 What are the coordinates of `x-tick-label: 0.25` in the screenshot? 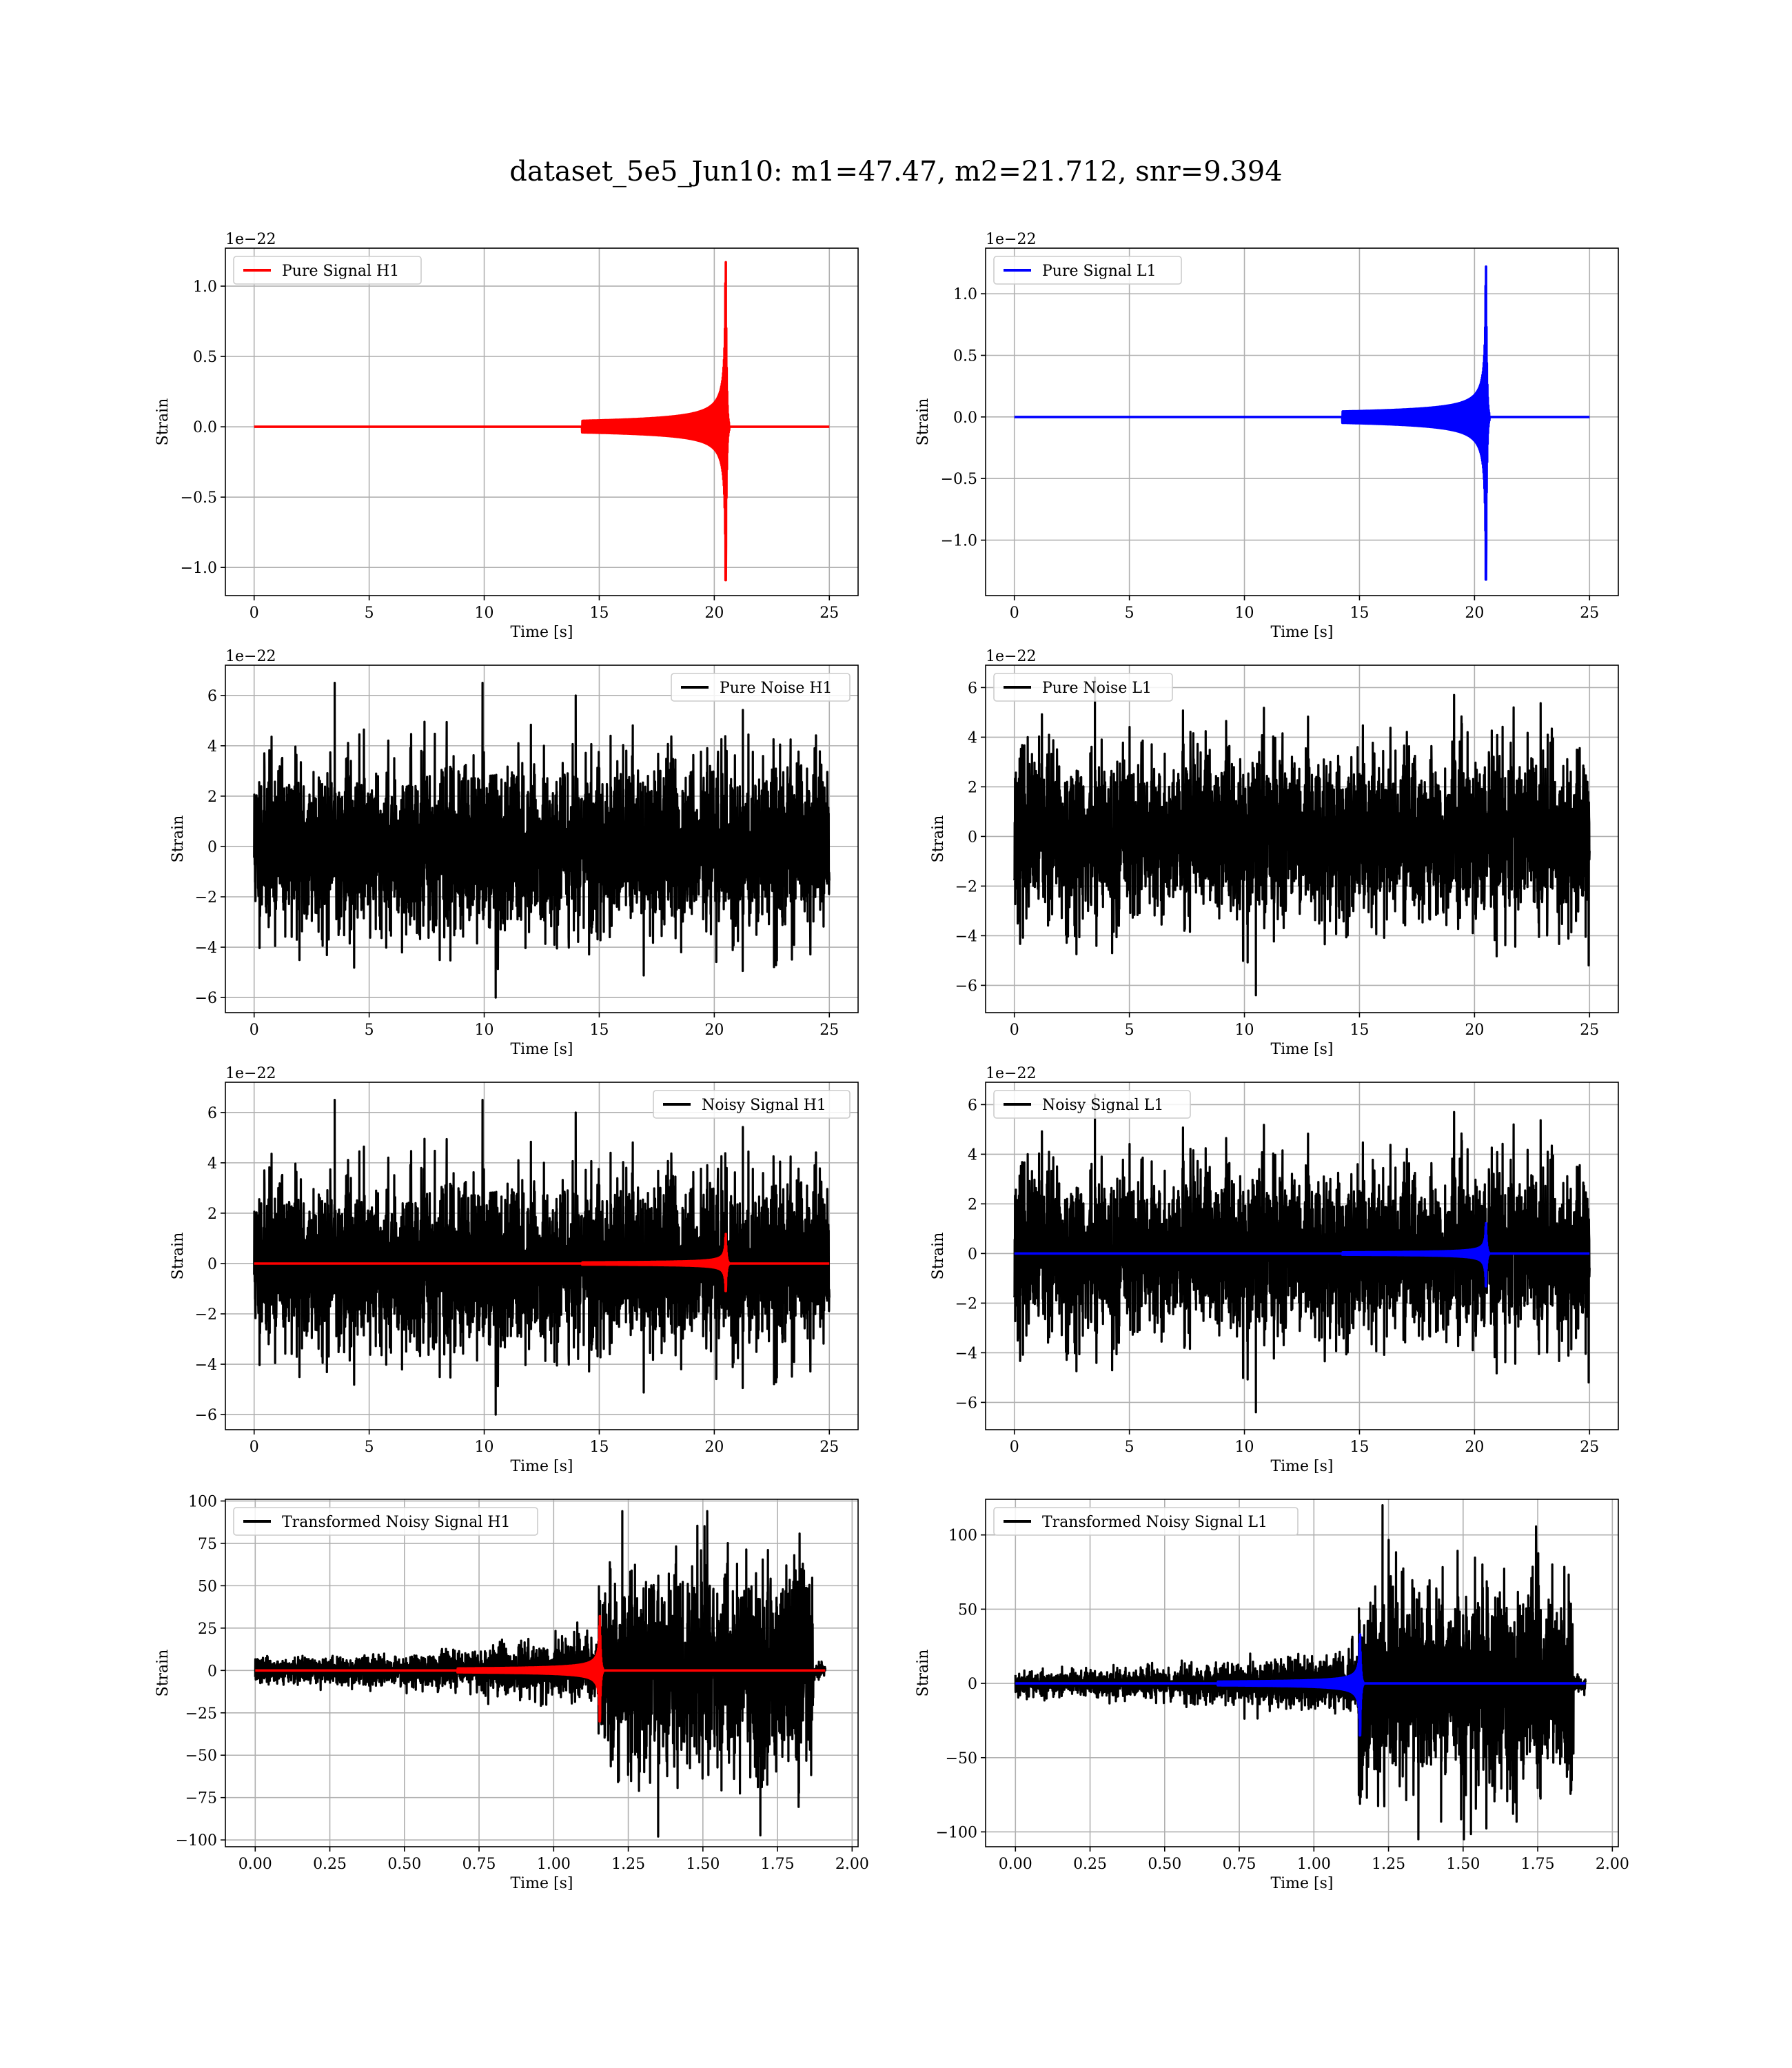 It's located at (1090, 1864).